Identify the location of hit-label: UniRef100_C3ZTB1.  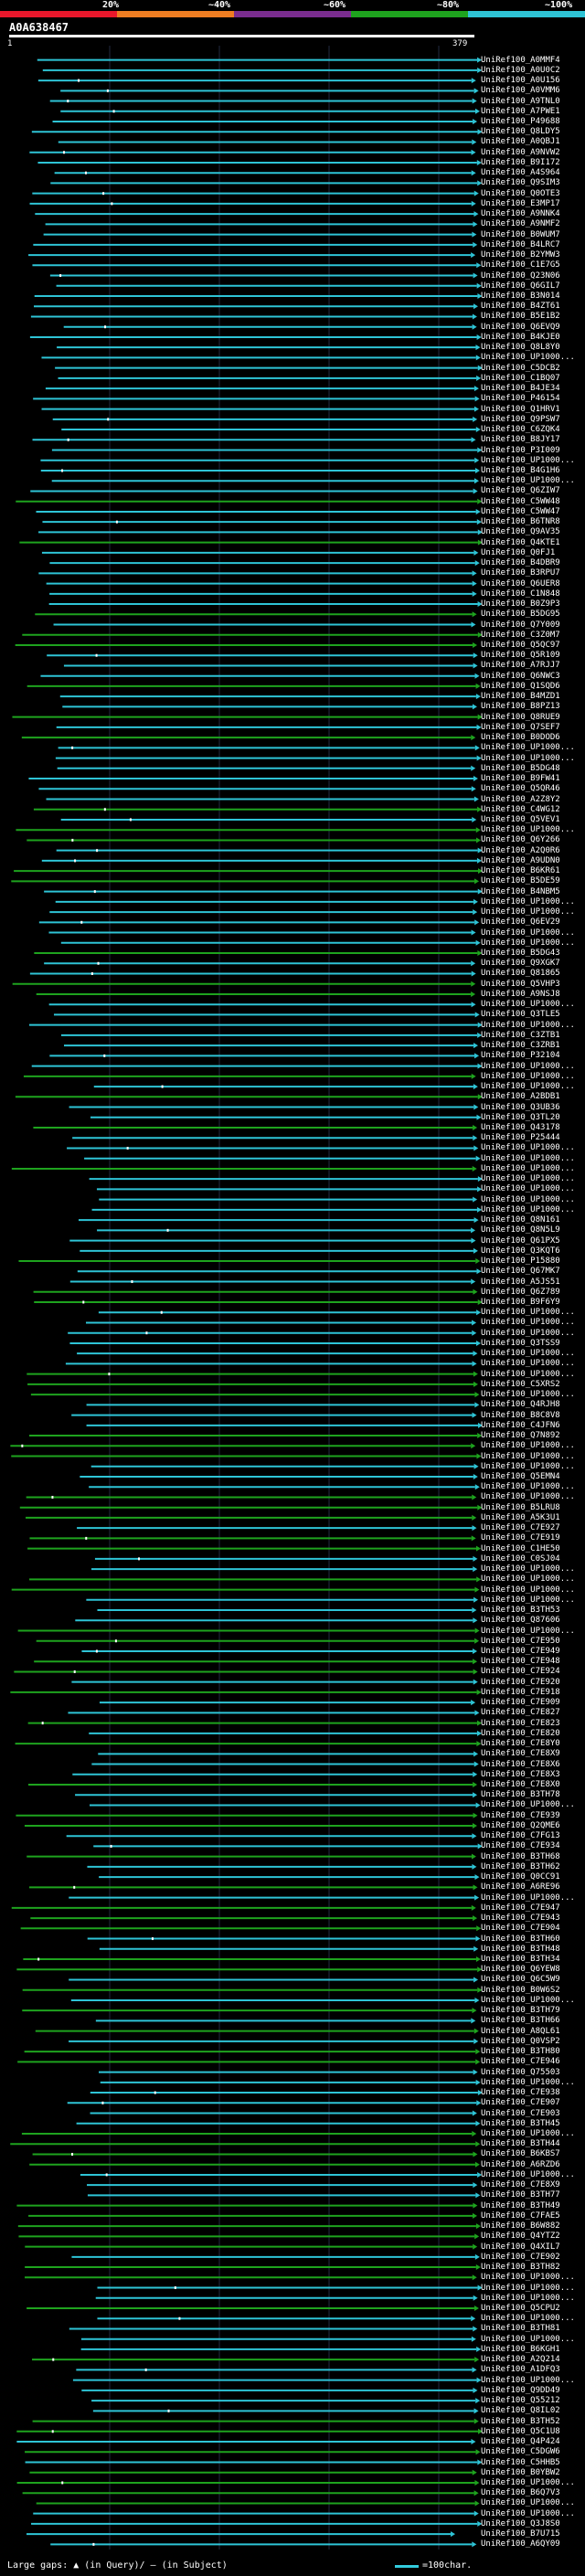
(520, 1035).